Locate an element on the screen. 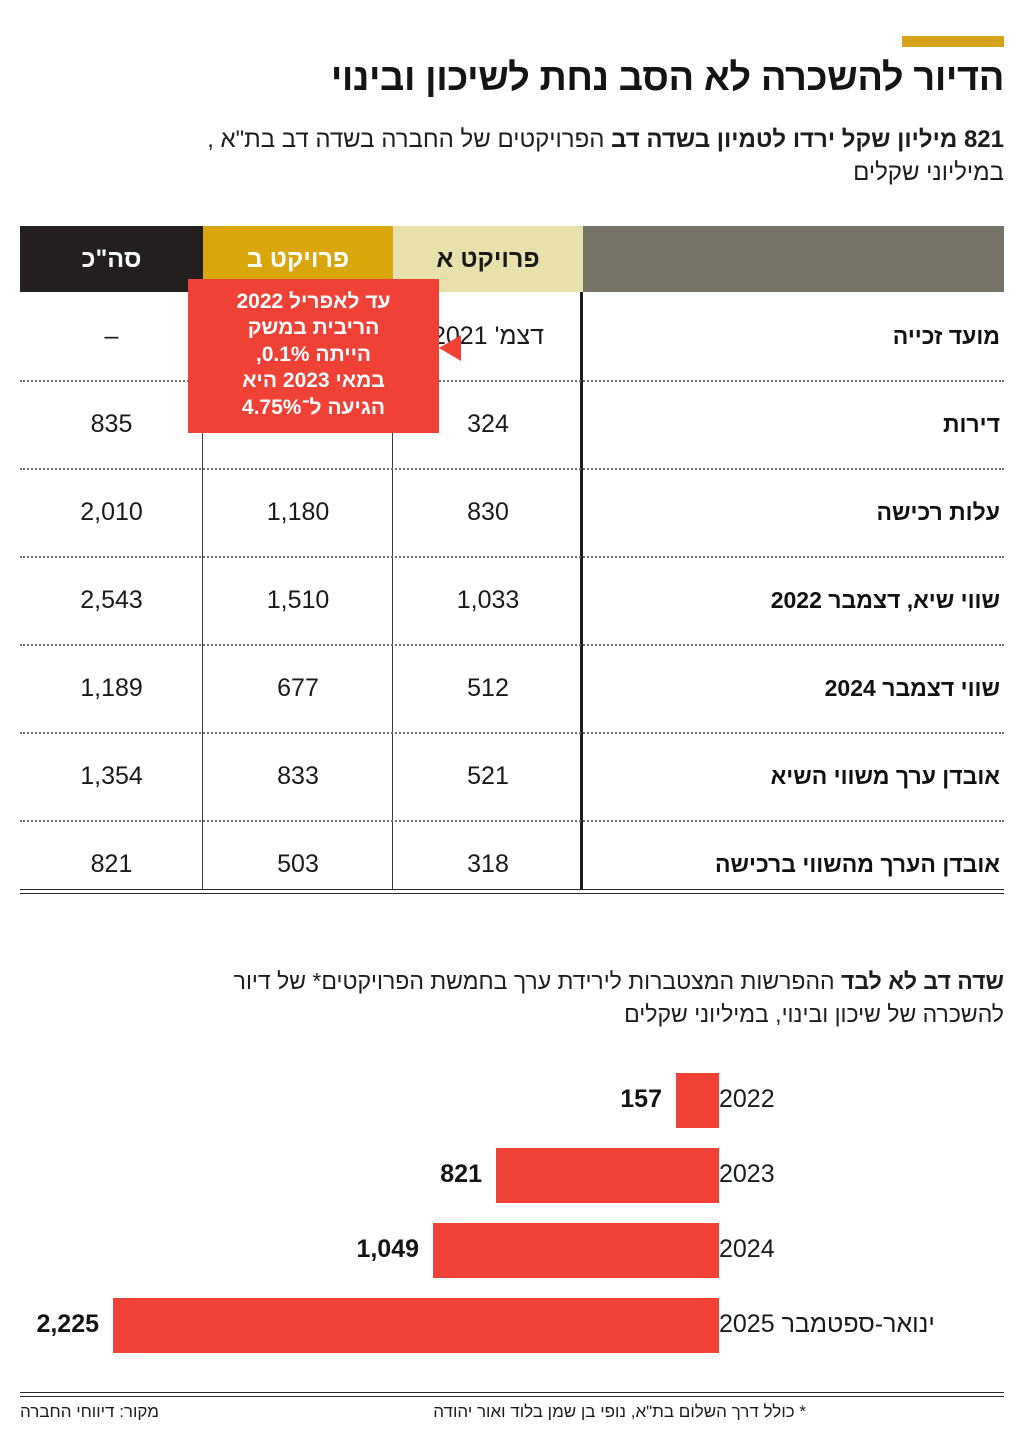  row-label: עלות רכישה is located at coordinates (938, 511).